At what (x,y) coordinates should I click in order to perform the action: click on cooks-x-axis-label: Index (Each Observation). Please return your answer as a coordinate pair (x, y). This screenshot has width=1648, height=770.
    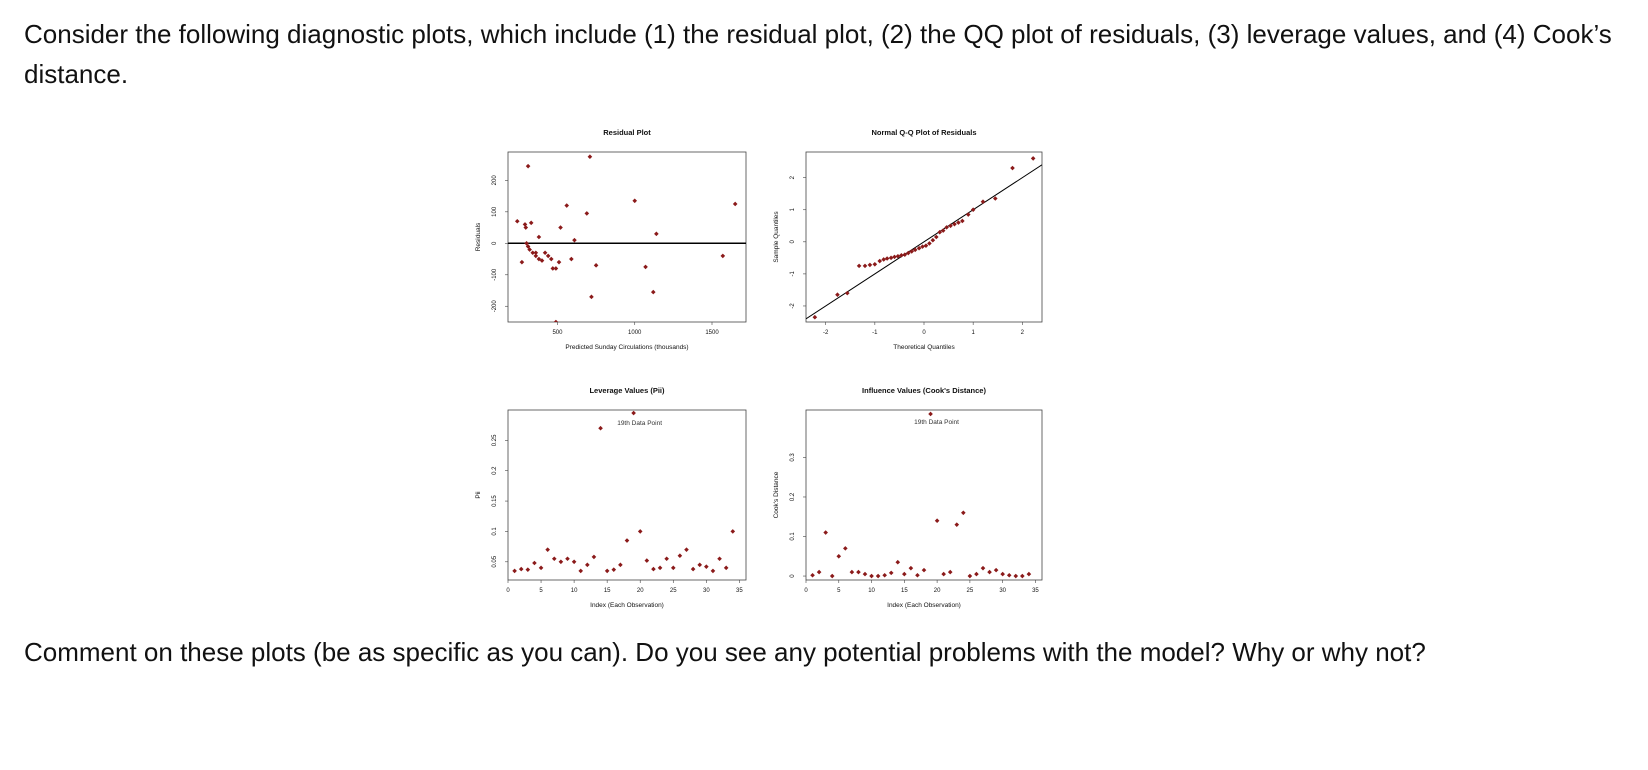
    Looking at the image, I should click on (924, 605).